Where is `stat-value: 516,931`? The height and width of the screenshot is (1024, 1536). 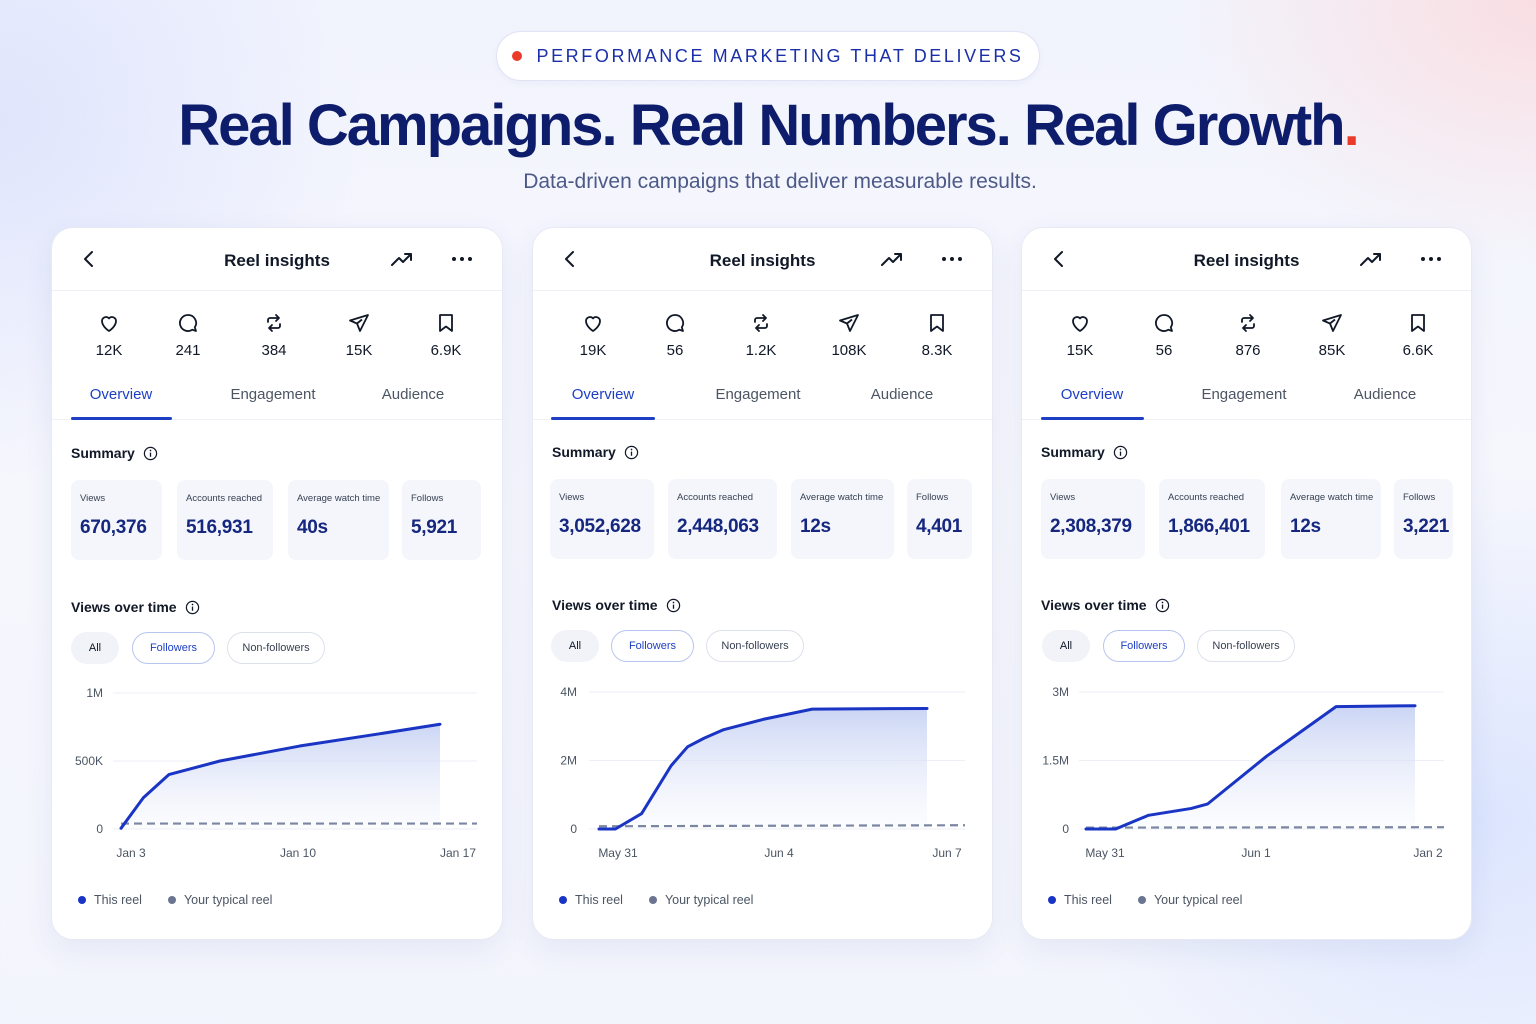 stat-value: 516,931 is located at coordinates (219, 527).